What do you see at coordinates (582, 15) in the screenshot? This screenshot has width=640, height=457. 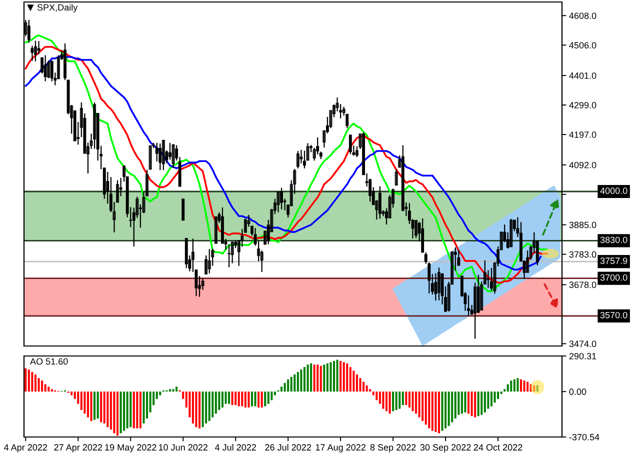 I see `y-tick-label: 4608.0` at bounding box center [582, 15].